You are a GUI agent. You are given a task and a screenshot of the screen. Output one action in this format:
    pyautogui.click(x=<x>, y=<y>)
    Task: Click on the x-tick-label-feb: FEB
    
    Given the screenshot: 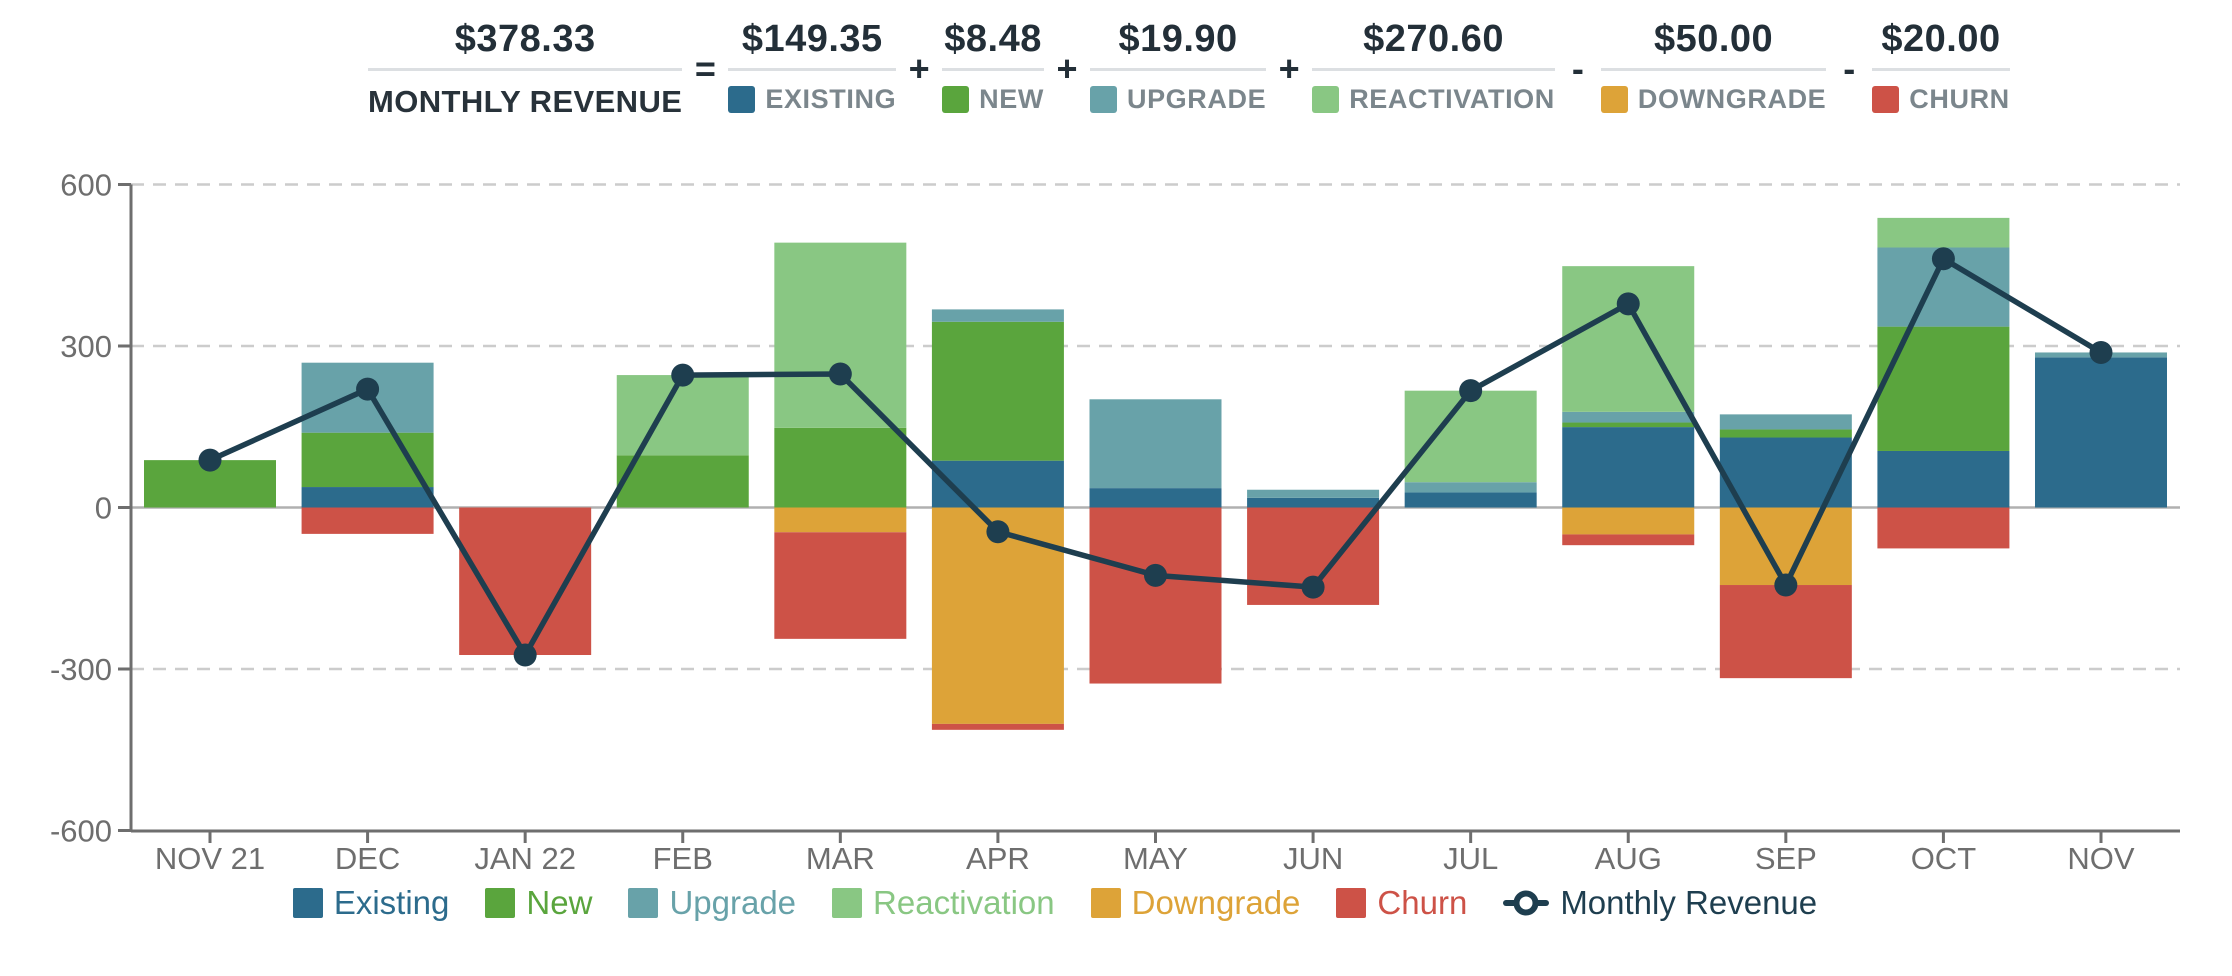 What is the action you would take?
    pyautogui.click(x=683, y=858)
    